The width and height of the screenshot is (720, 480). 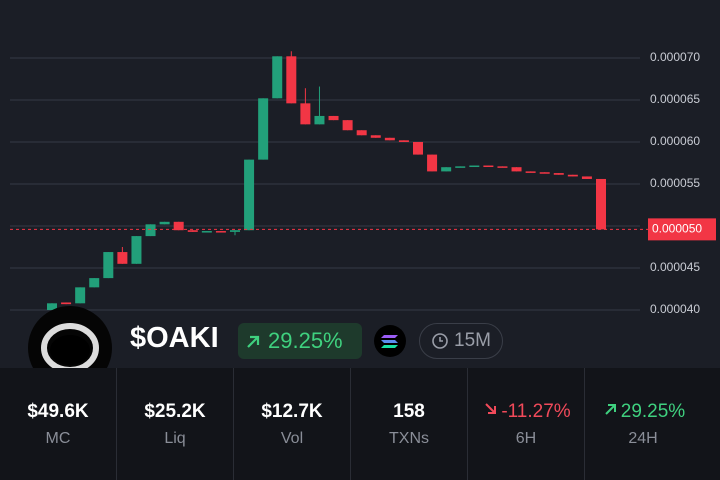 What do you see at coordinates (675, 183) in the screenshot?
I see `y-tick-label: 0.000055` at bounding box center [675, 183].